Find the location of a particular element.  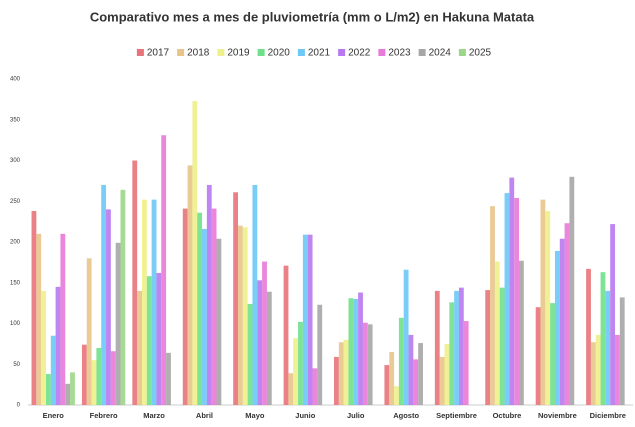

x-tick-label: Enero is located at coordinates (54, 415).